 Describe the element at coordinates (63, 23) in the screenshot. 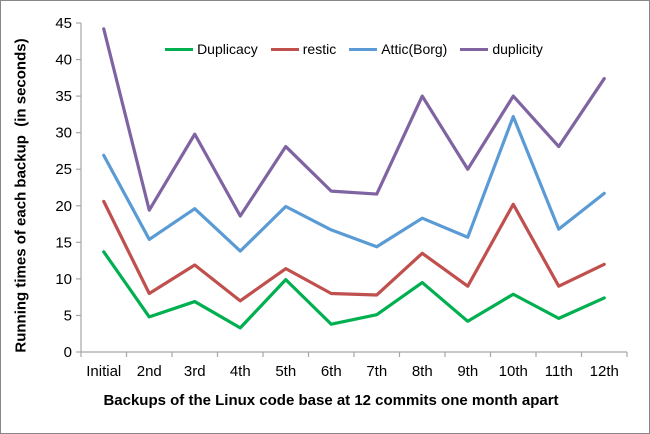

I see `y-tick-label: 45` at that location.